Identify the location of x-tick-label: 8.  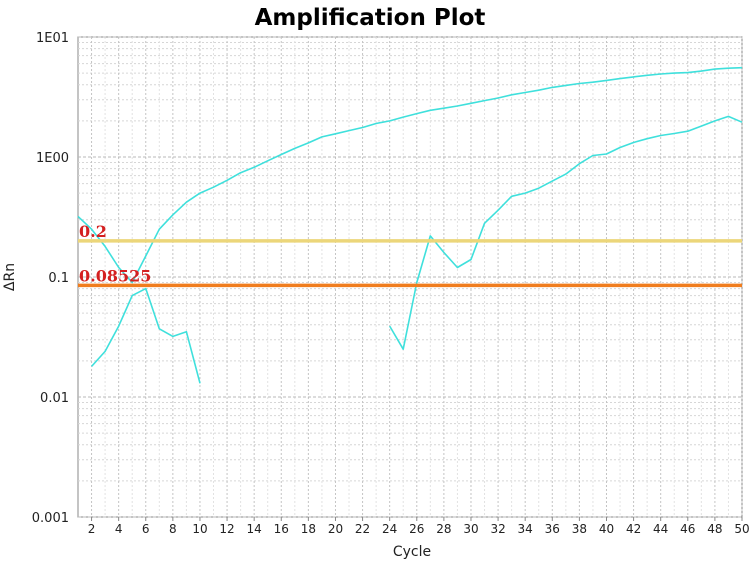
(173, 529).